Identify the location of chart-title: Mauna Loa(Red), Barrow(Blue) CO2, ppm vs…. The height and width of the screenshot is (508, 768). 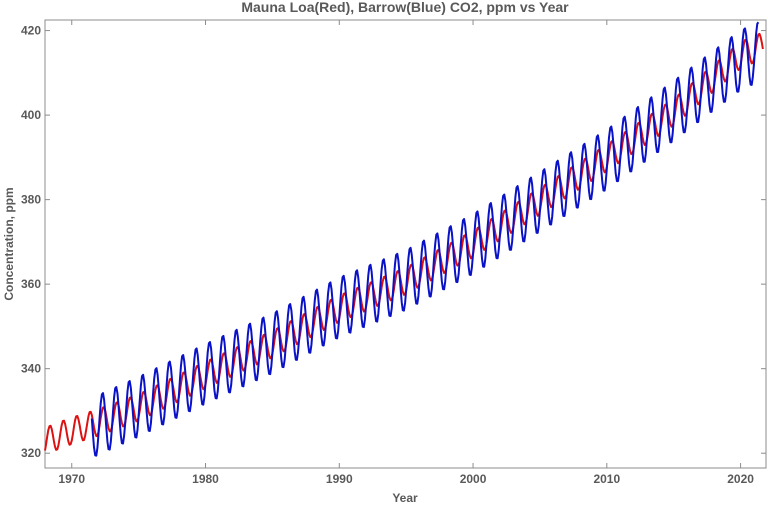
(405, 7).